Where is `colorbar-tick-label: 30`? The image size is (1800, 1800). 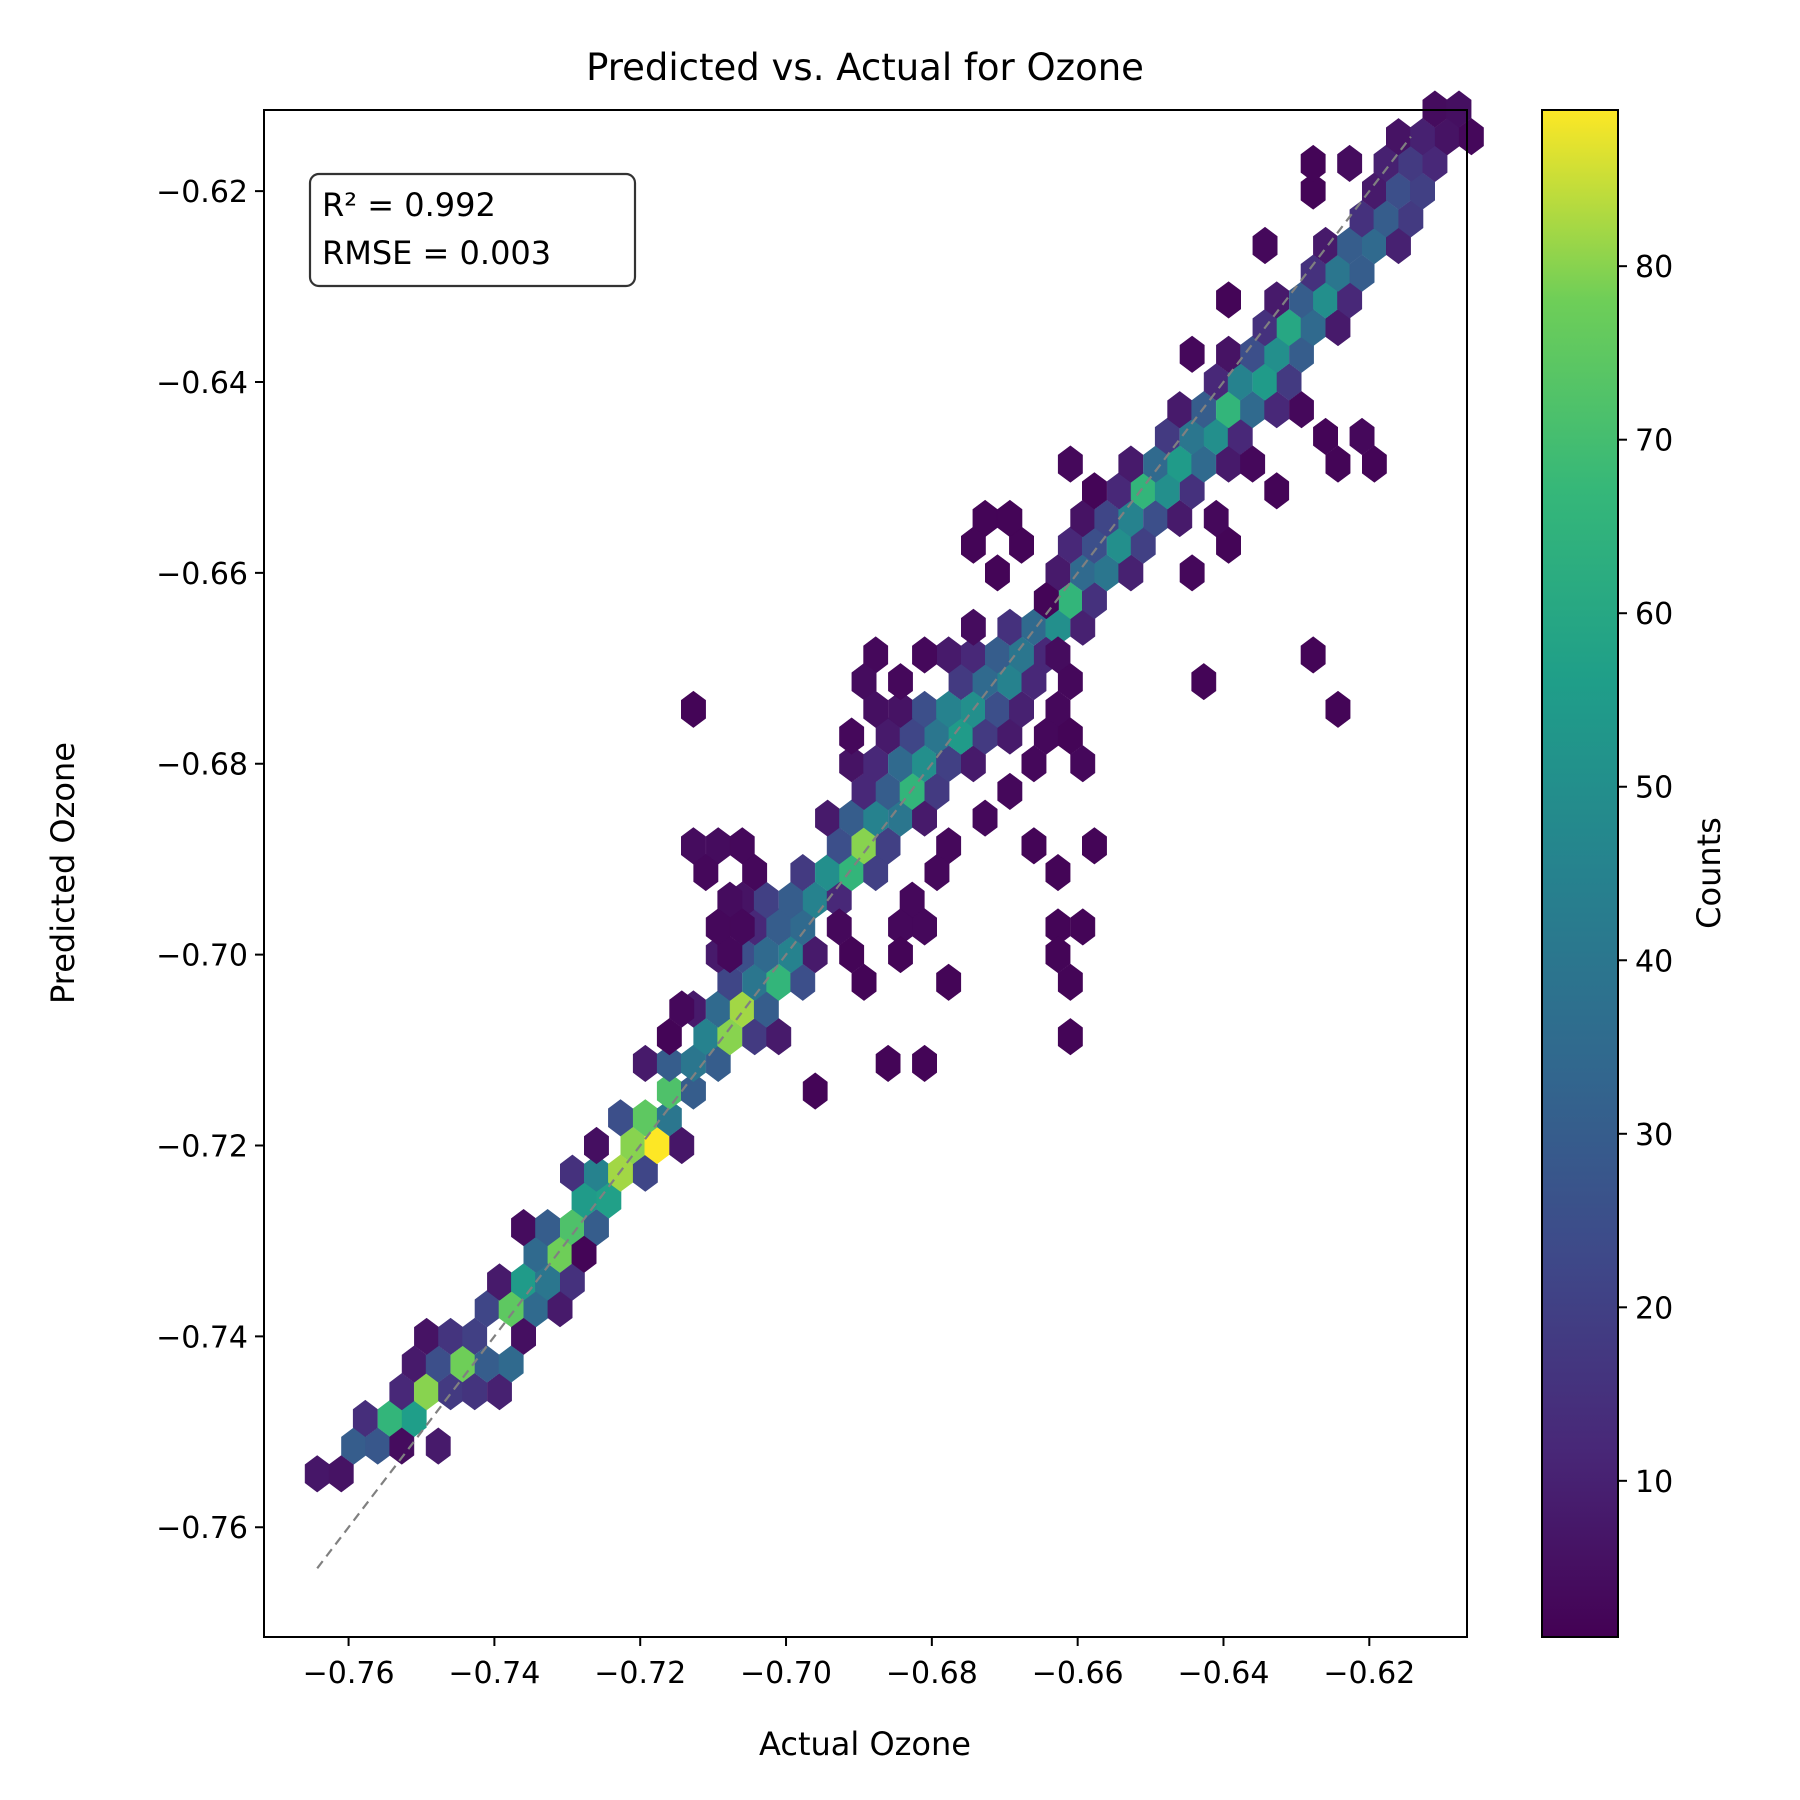
colorbar-tick-label: 30 is located at coordinates (1654, 1135).